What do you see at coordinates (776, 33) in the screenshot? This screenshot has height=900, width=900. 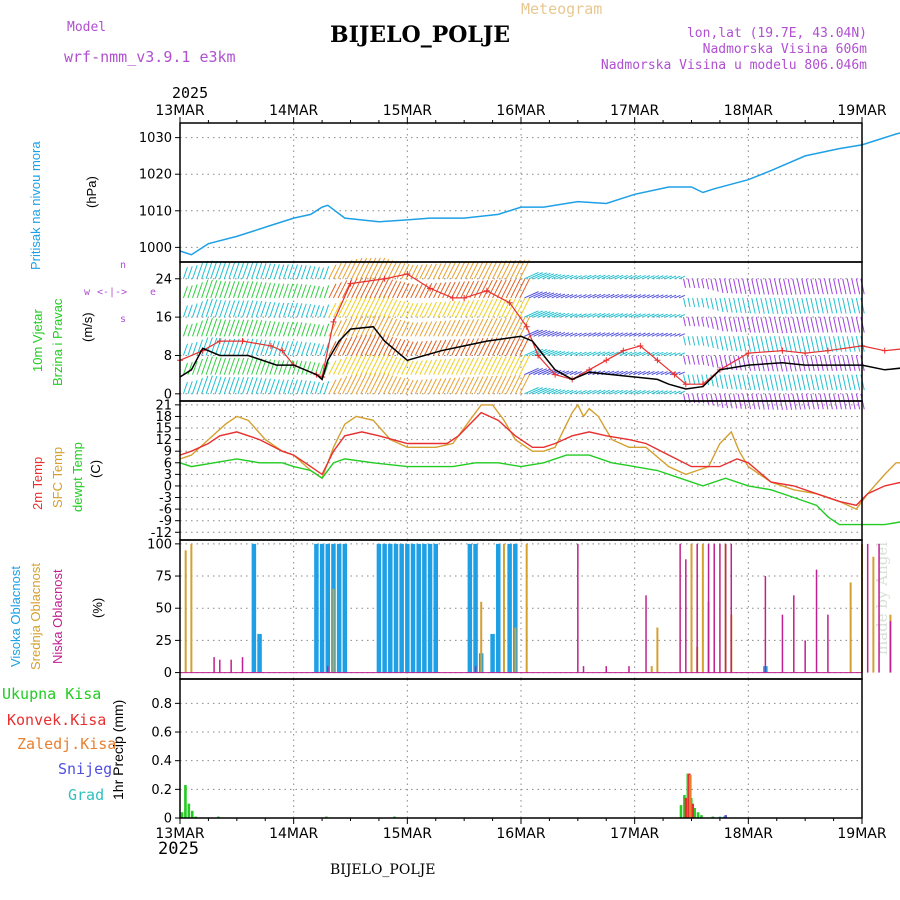 I see `lonlat: lon,lat (19.7E, 43.04N)` at bounding box center [776, 33].